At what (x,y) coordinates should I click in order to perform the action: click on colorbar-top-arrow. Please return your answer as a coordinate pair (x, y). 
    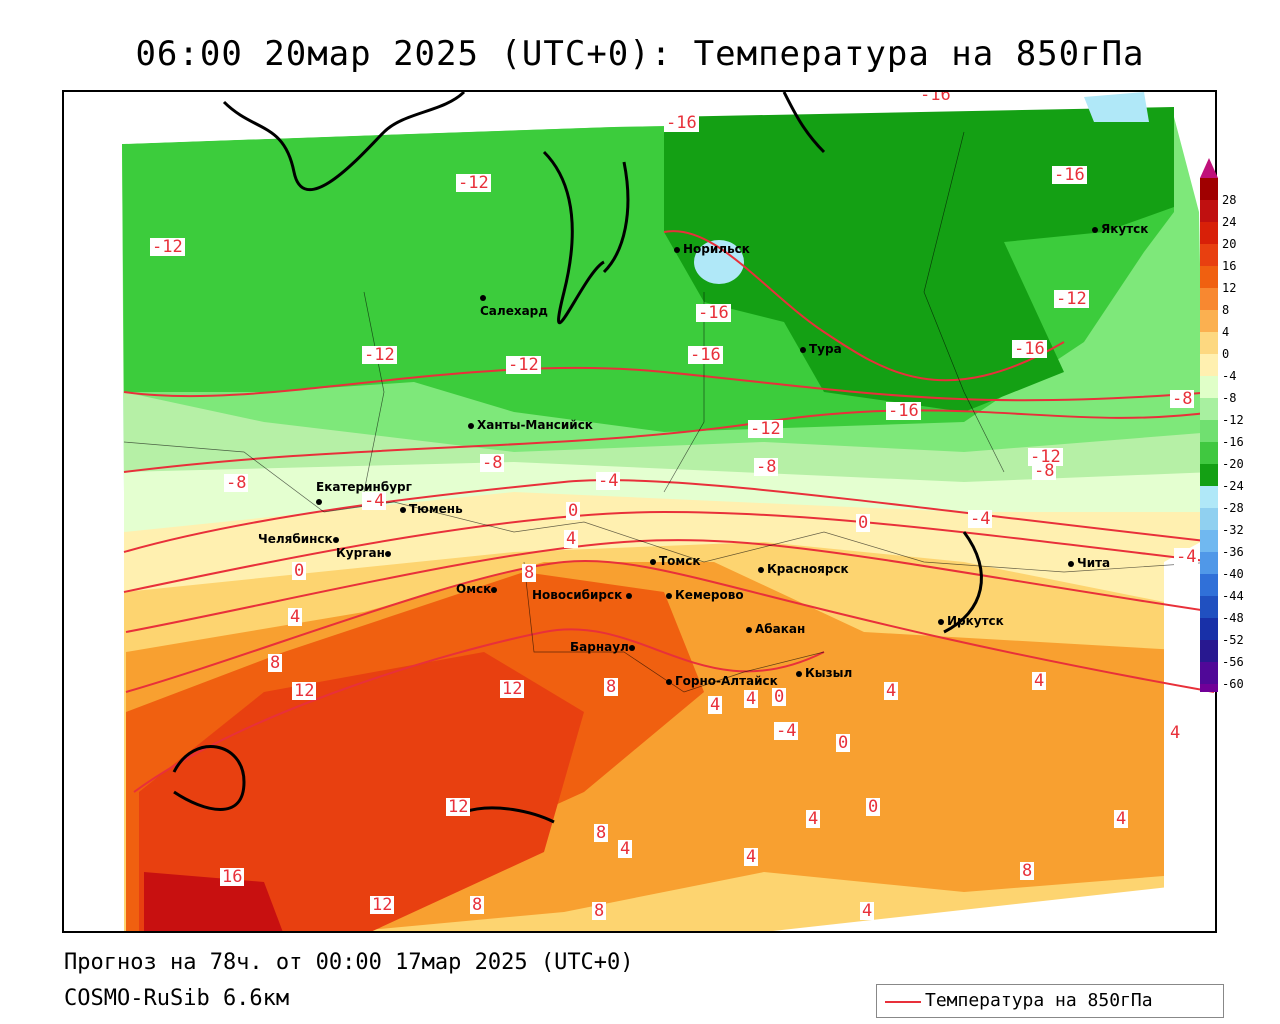
    Looking at the image, I should click on (1209, 168).